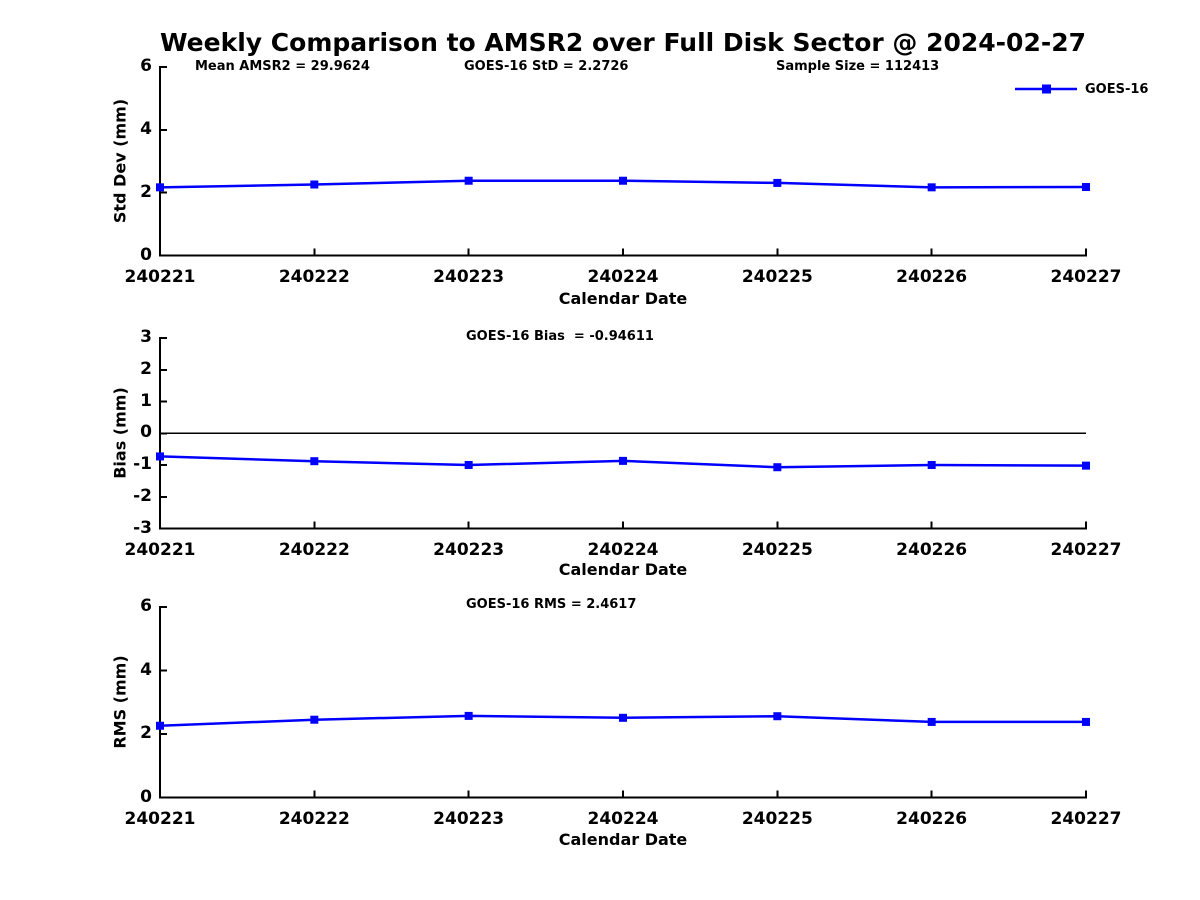 This screenshot has height=900, width=1200. Describe the element at coordinates (623, 569) in the screenshot. I see `x-axis-label-calendar-date-2: Calendar Date` at that location.